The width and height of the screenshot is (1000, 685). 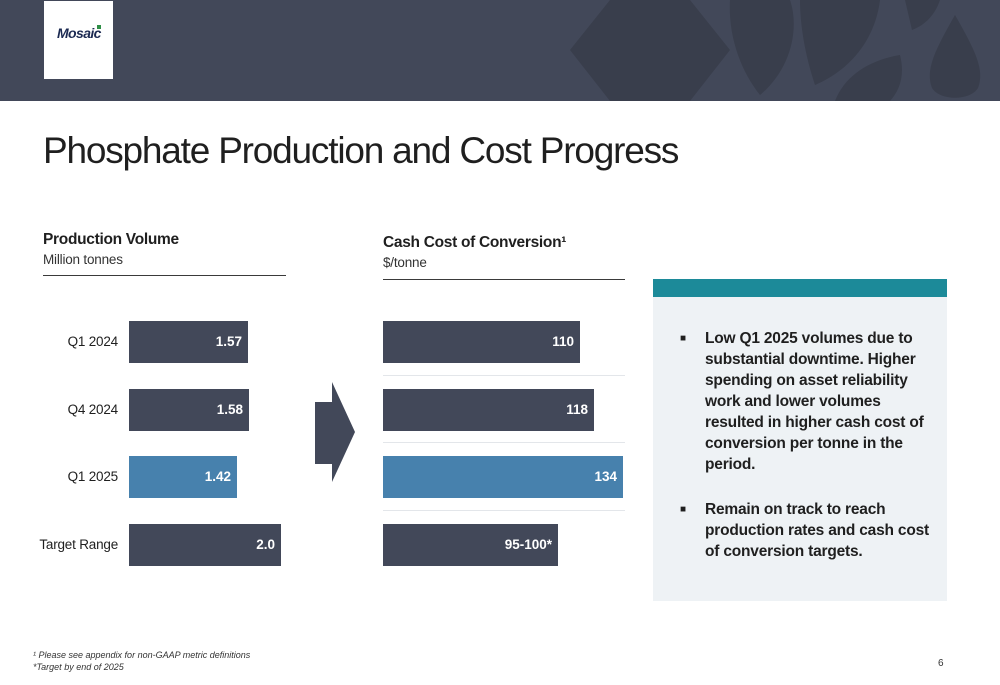 I want to click on data-label: 1.58, so click(x=229, y=409).